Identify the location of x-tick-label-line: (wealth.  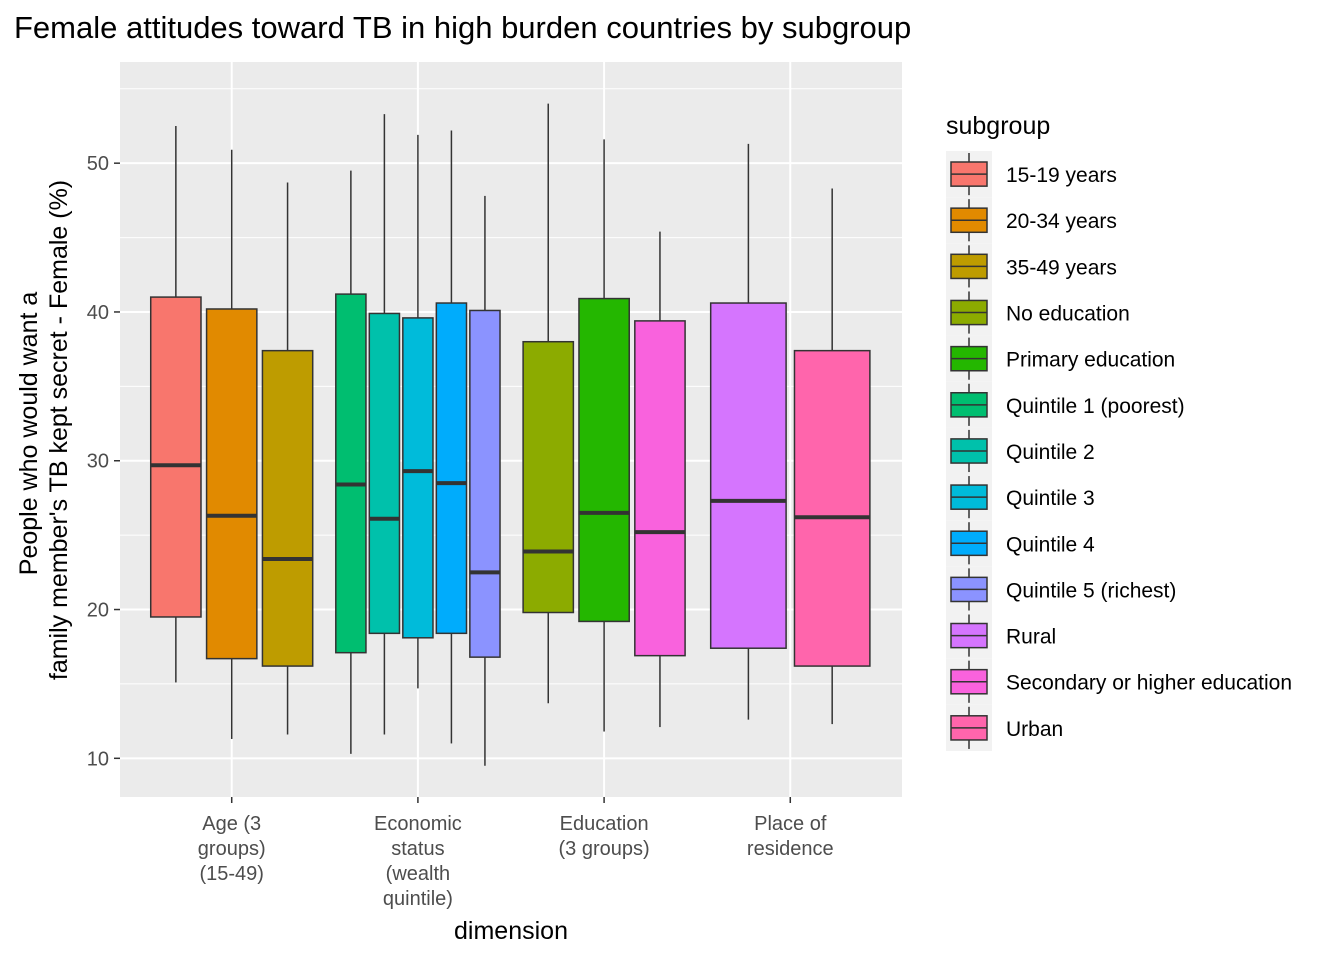
(418, 874).